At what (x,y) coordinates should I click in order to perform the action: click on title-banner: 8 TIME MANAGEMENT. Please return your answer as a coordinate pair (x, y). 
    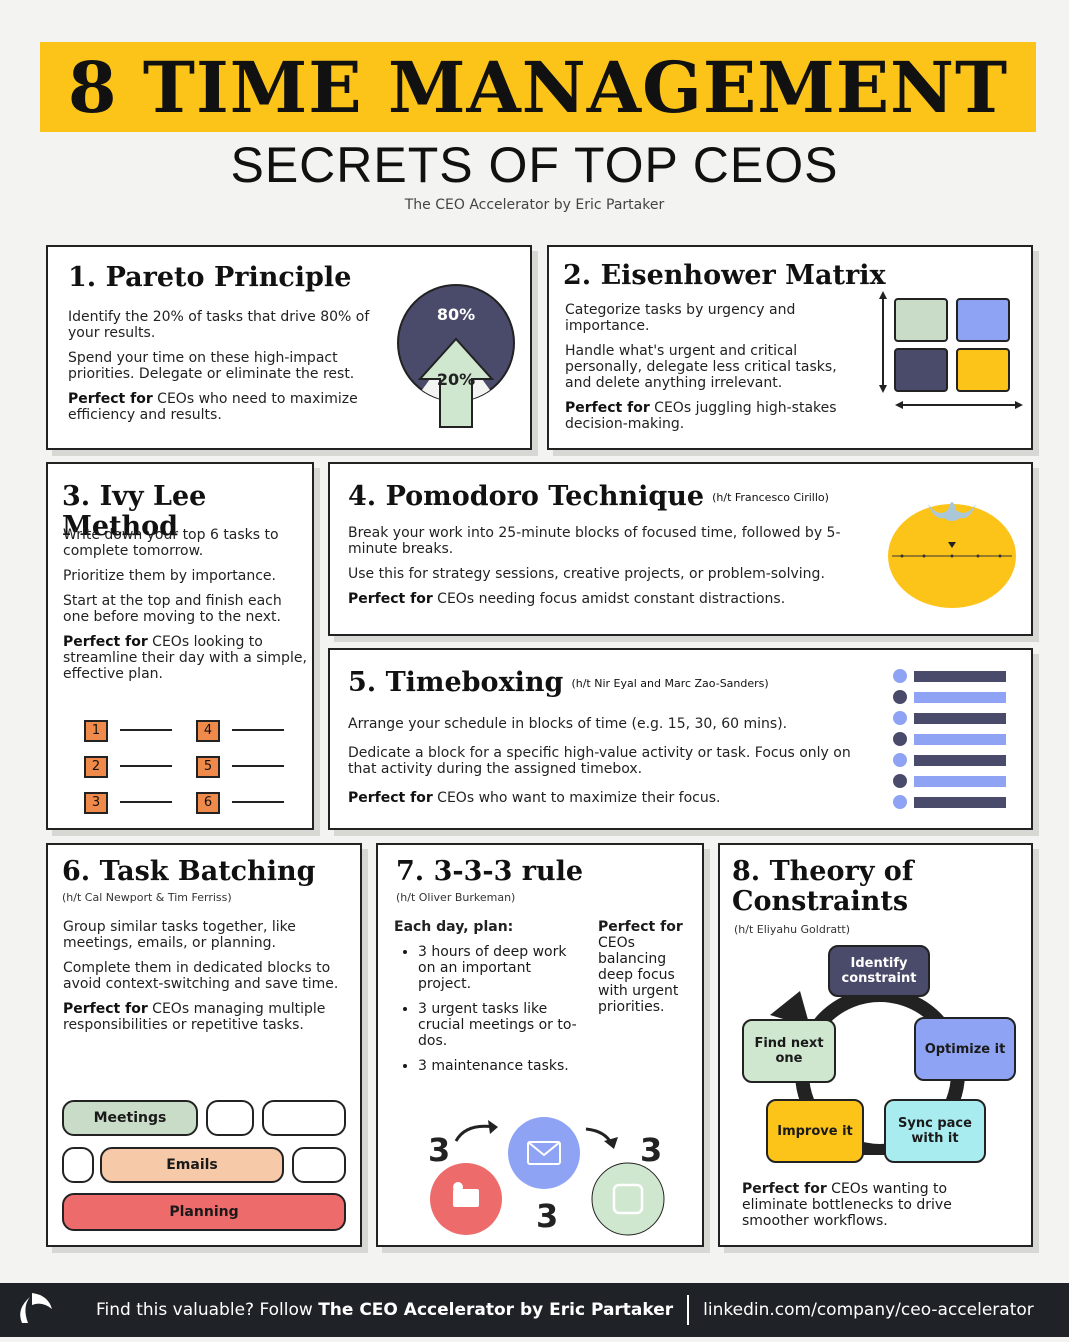
    Looking at the image, I should click on (538, 87).